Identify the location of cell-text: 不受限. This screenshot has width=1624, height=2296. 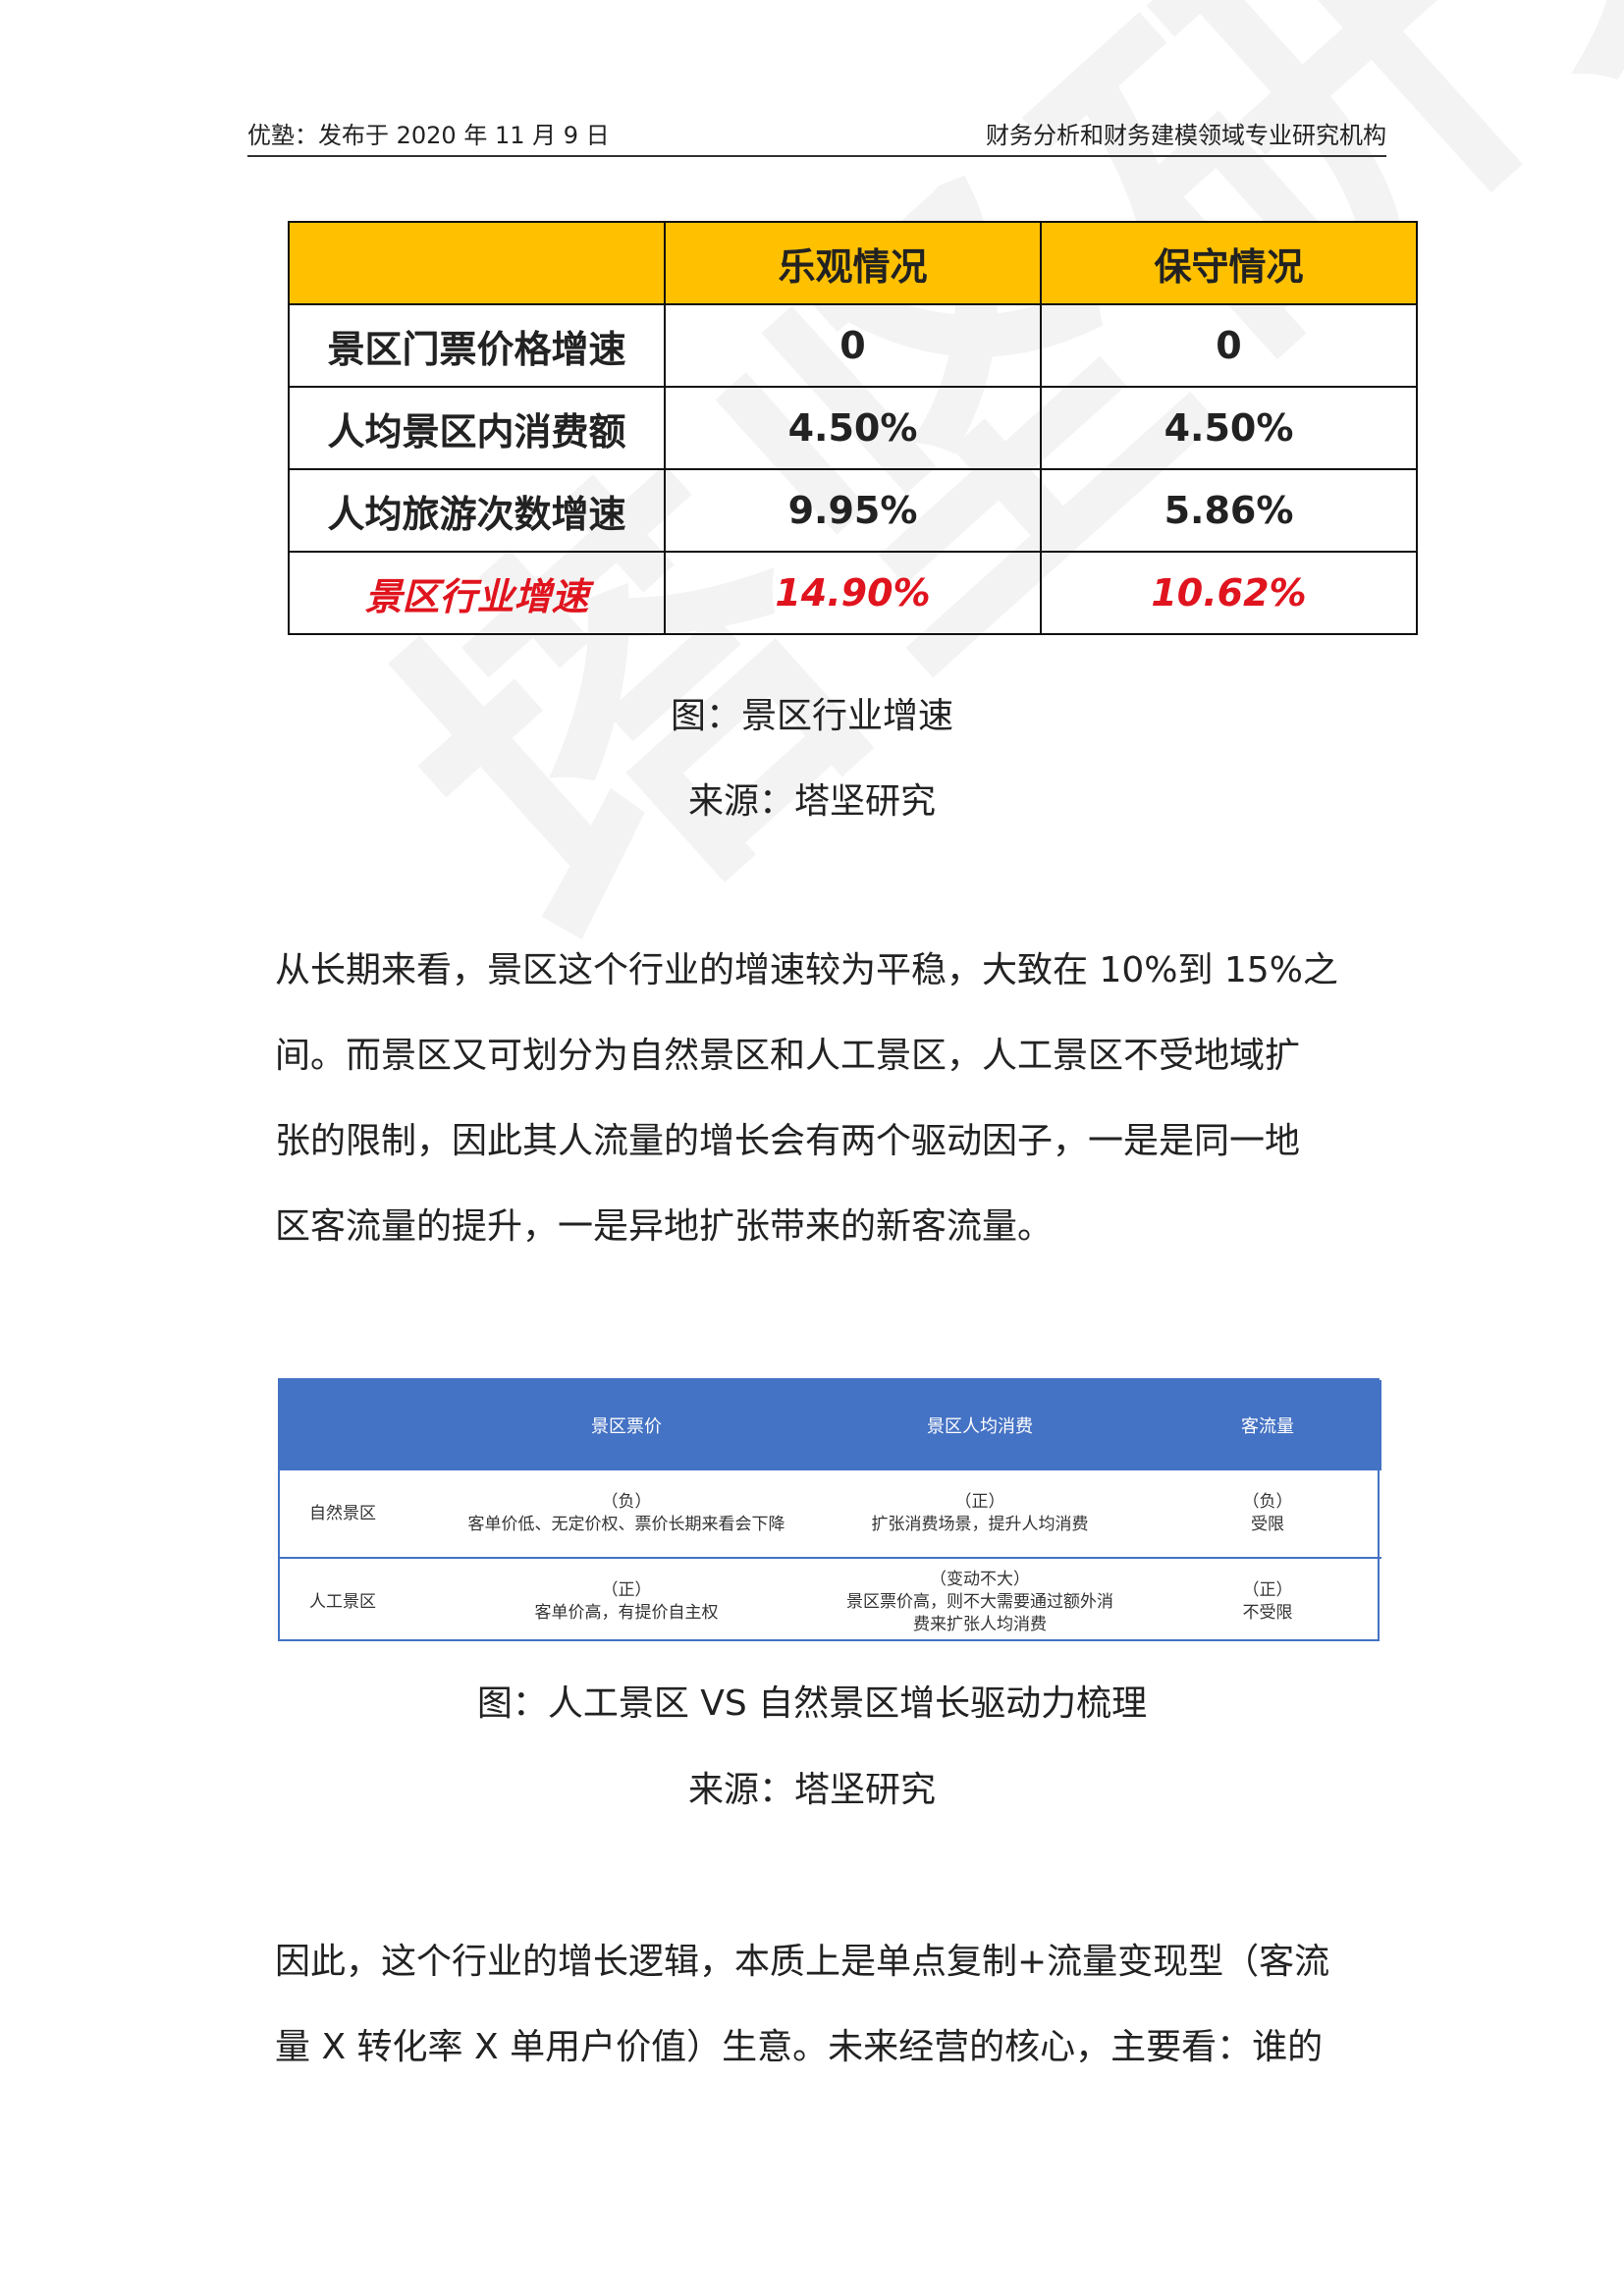
(1267, 1613).